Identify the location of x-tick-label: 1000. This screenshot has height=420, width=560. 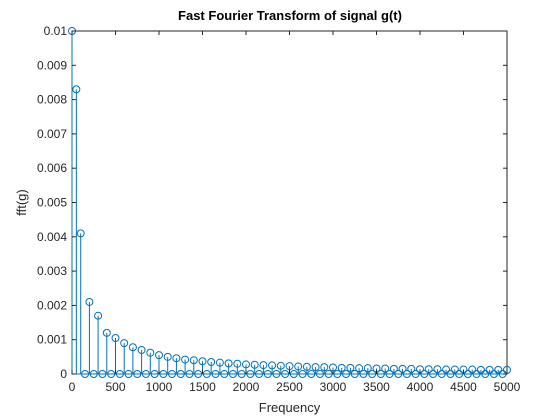
(159, 387).